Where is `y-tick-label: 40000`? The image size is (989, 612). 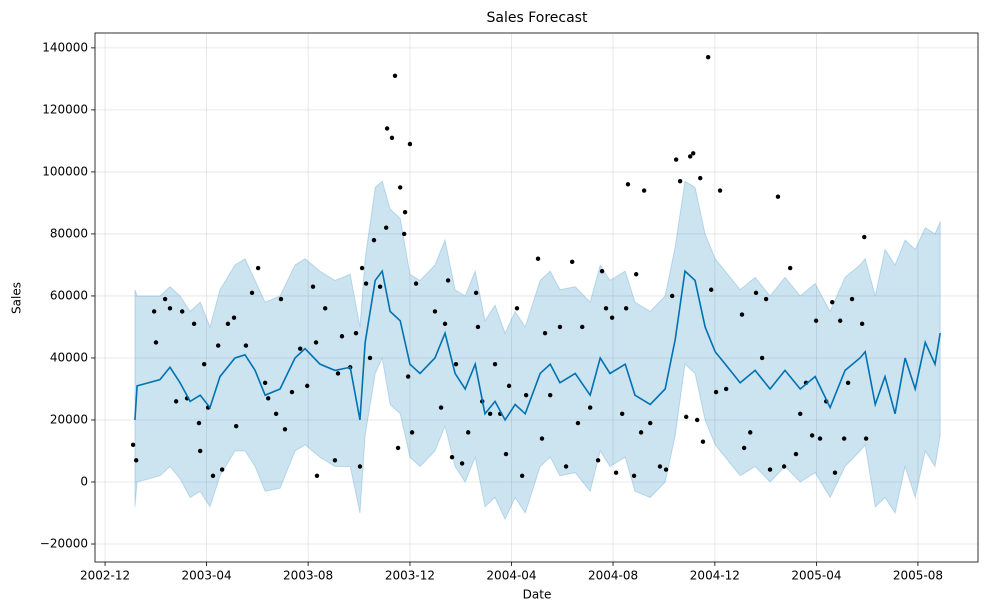 y-tick-label: 40000 is located at coordinates (69, 357).